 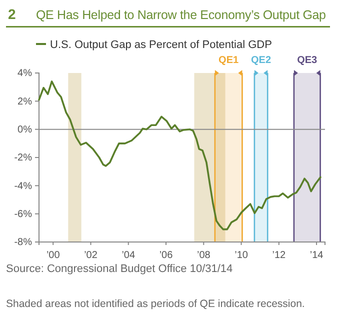 What do you see at coordinates (23, 158) in the screenshot?
I see `y-tick-label: -2%` at bounding box center [23, 158].